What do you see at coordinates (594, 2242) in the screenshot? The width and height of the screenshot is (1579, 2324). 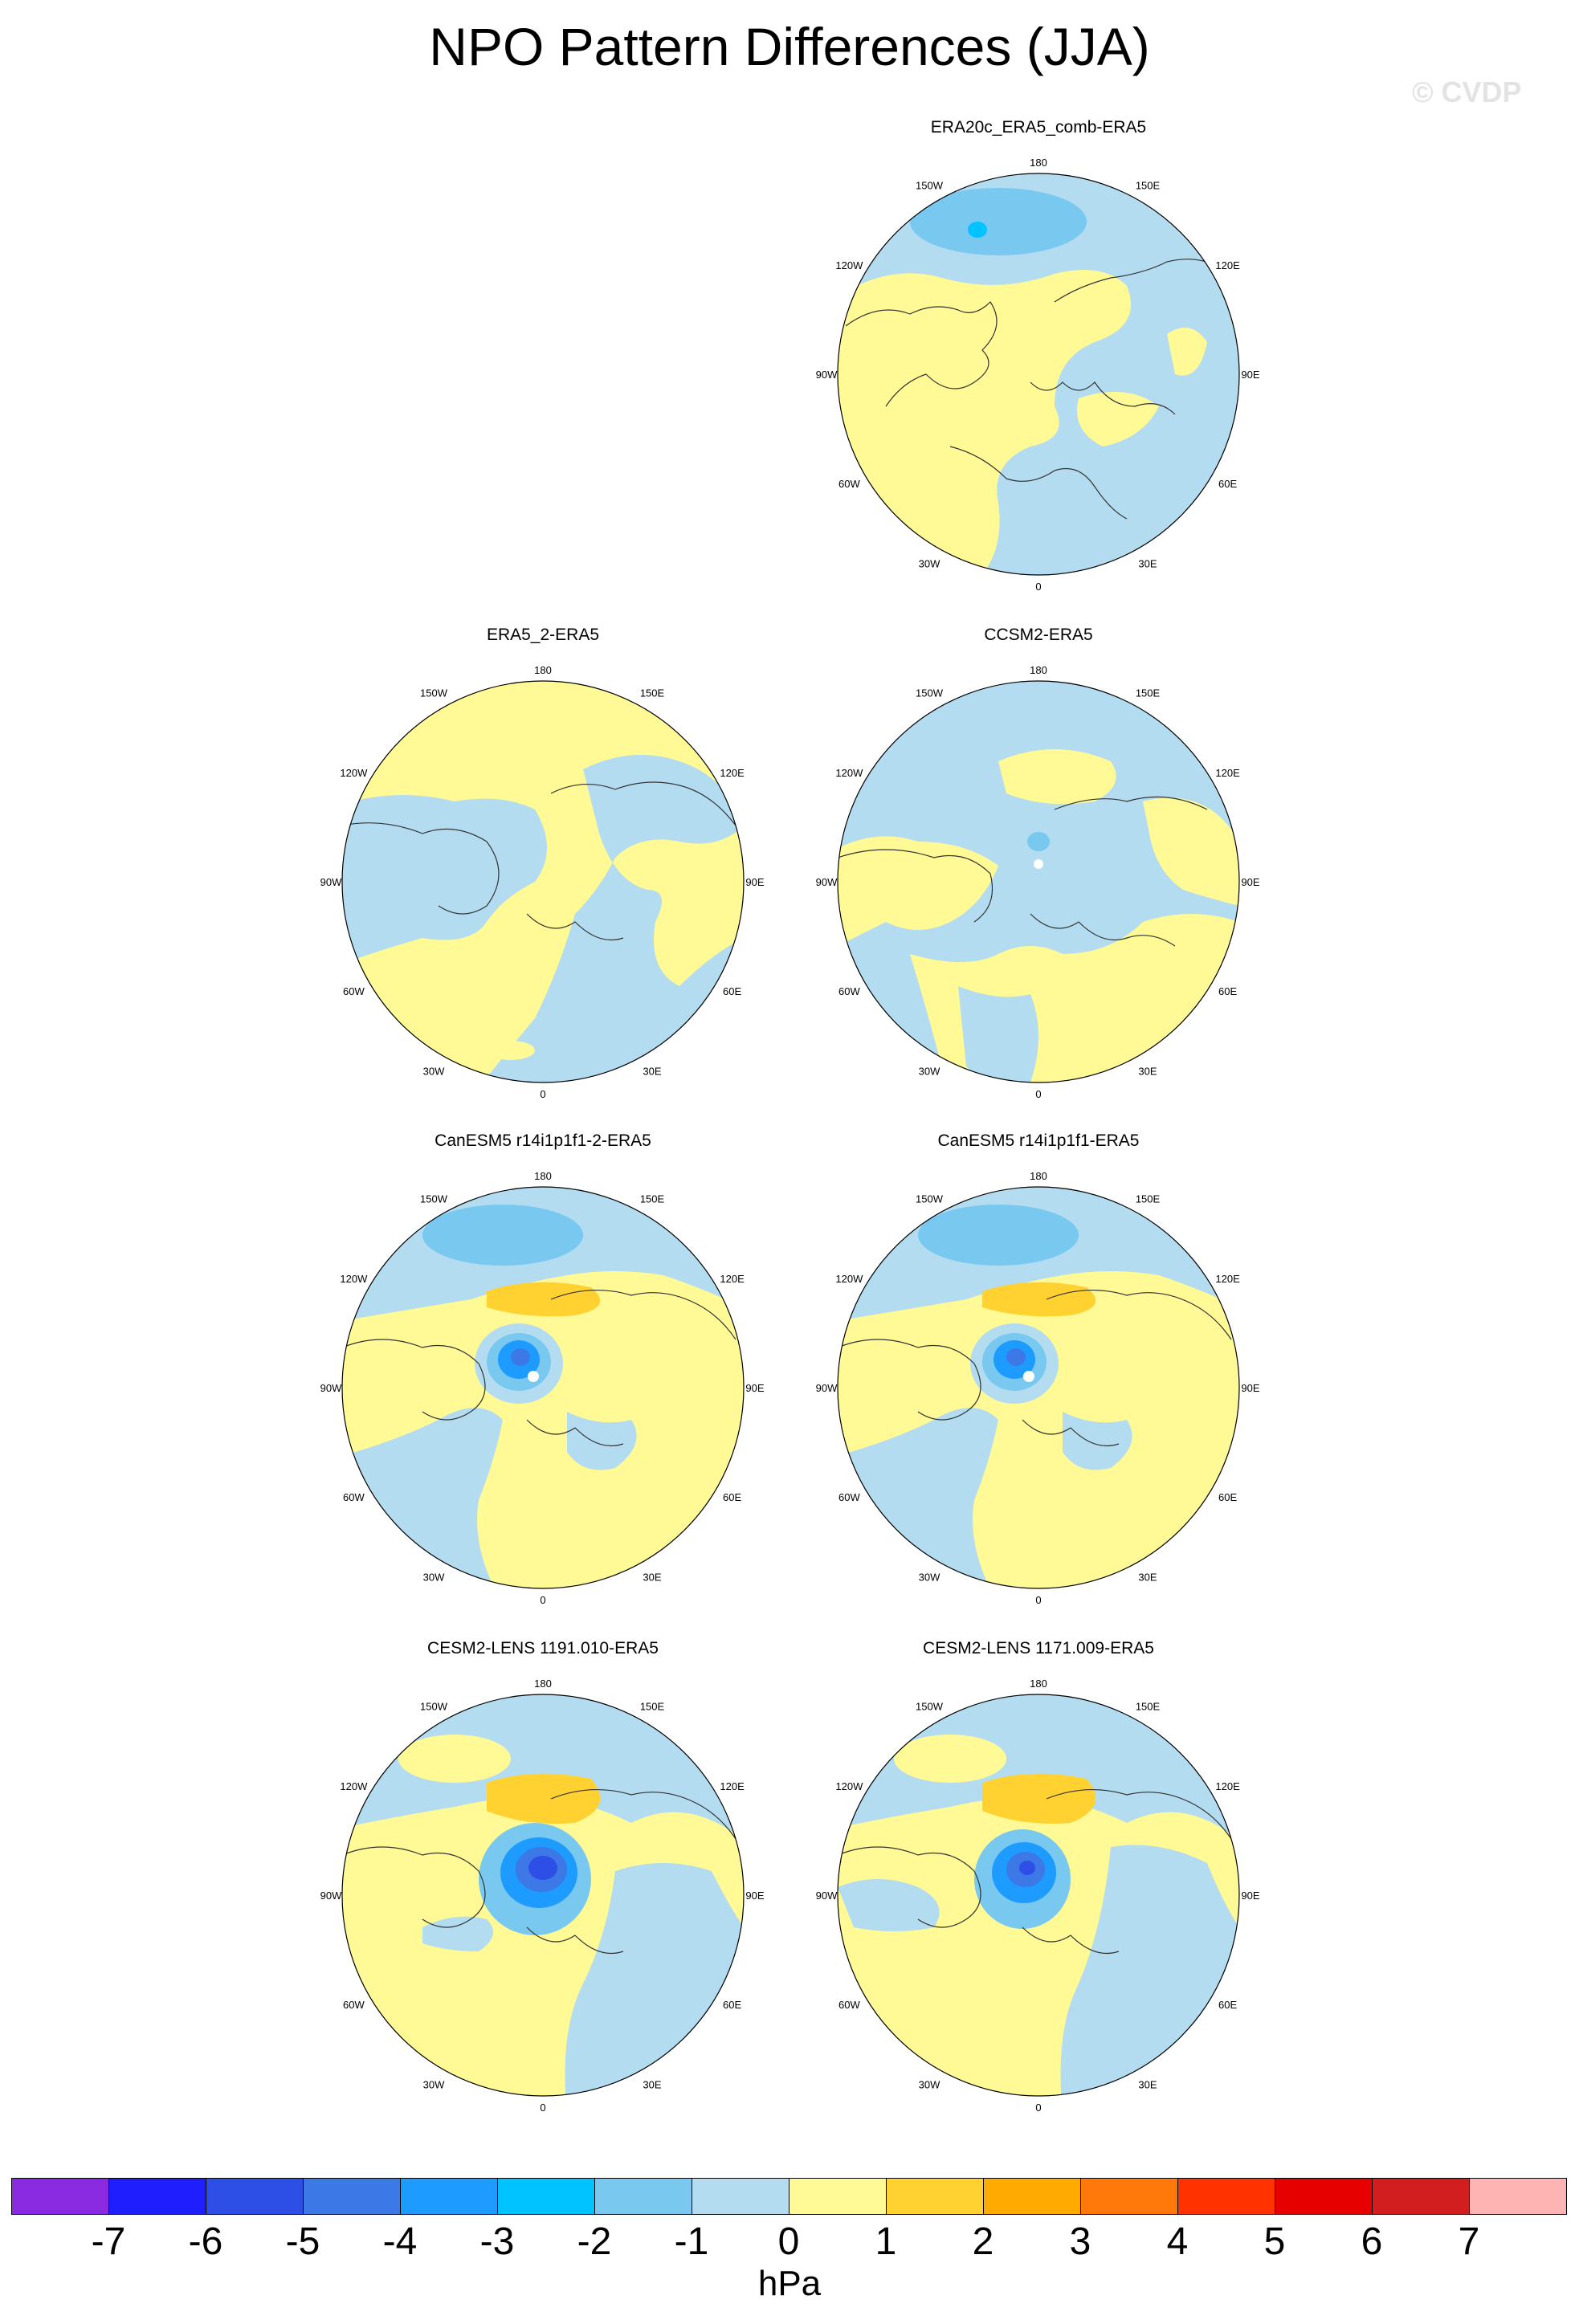 I see `colorbar-tick-label: -2` at bounding box center [594, 2242].